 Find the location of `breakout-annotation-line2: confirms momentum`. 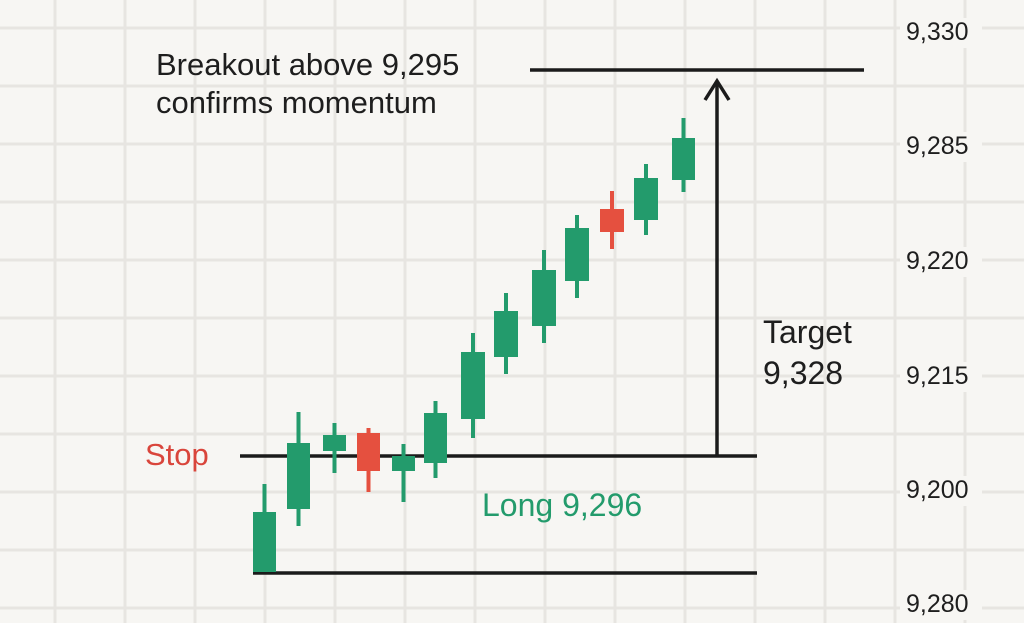

breakout-annotation-line2: confirms momentum is located at coordinates (296, 102).